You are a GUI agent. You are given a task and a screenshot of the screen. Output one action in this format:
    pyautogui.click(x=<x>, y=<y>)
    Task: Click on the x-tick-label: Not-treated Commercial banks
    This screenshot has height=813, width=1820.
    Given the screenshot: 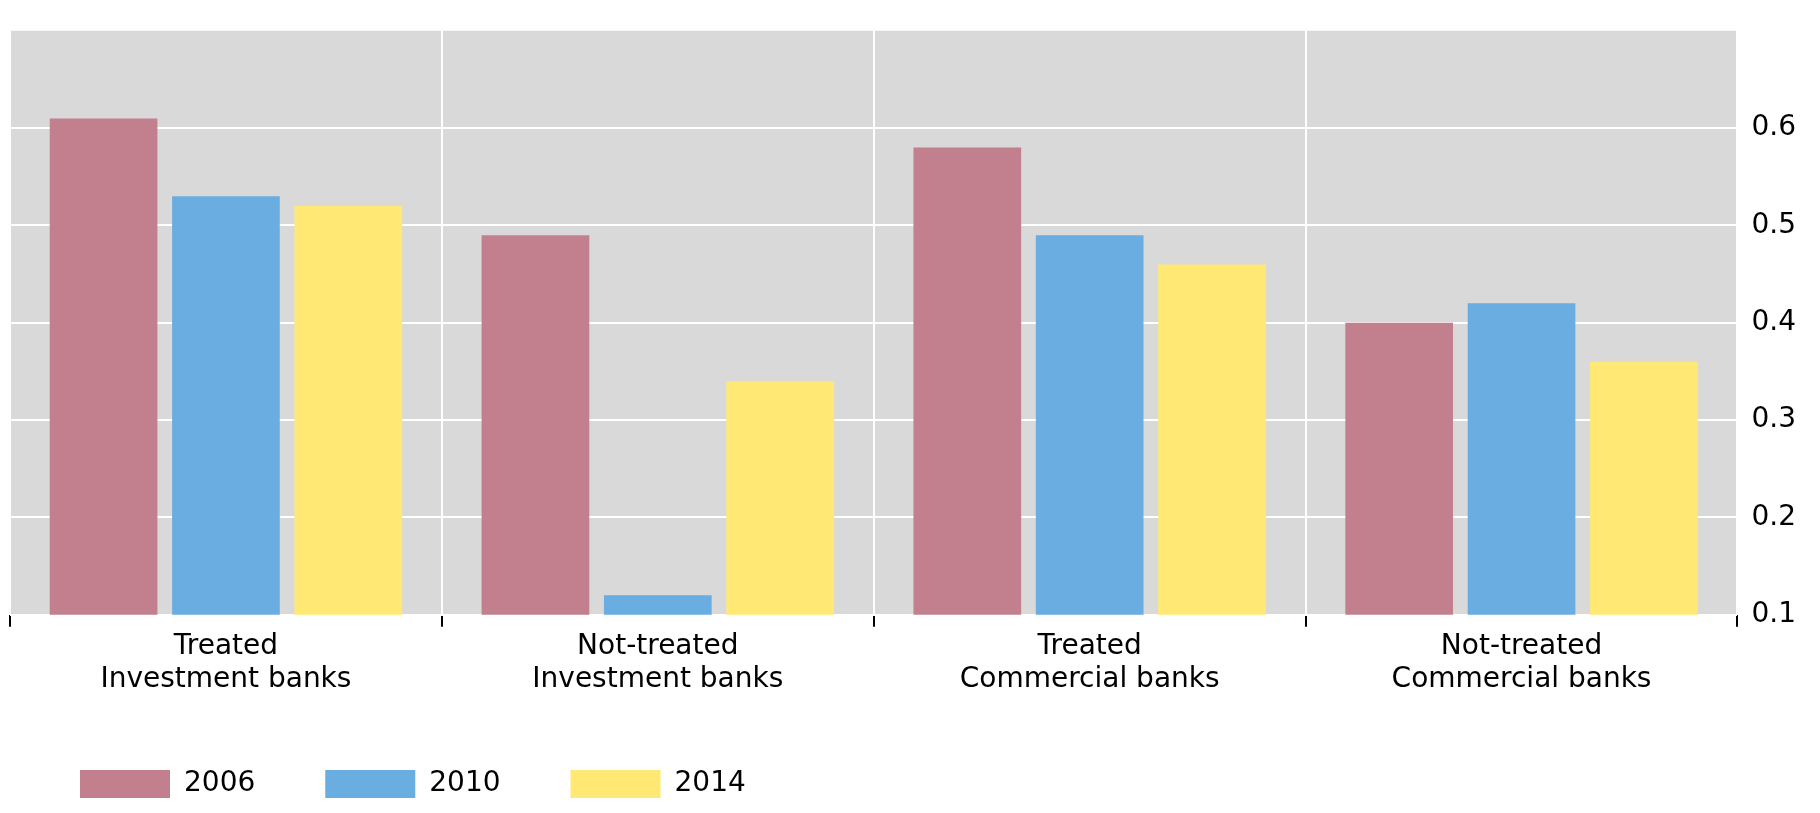 What is the action you would take?
    pyautogui.click(x=1521, y=661)
    